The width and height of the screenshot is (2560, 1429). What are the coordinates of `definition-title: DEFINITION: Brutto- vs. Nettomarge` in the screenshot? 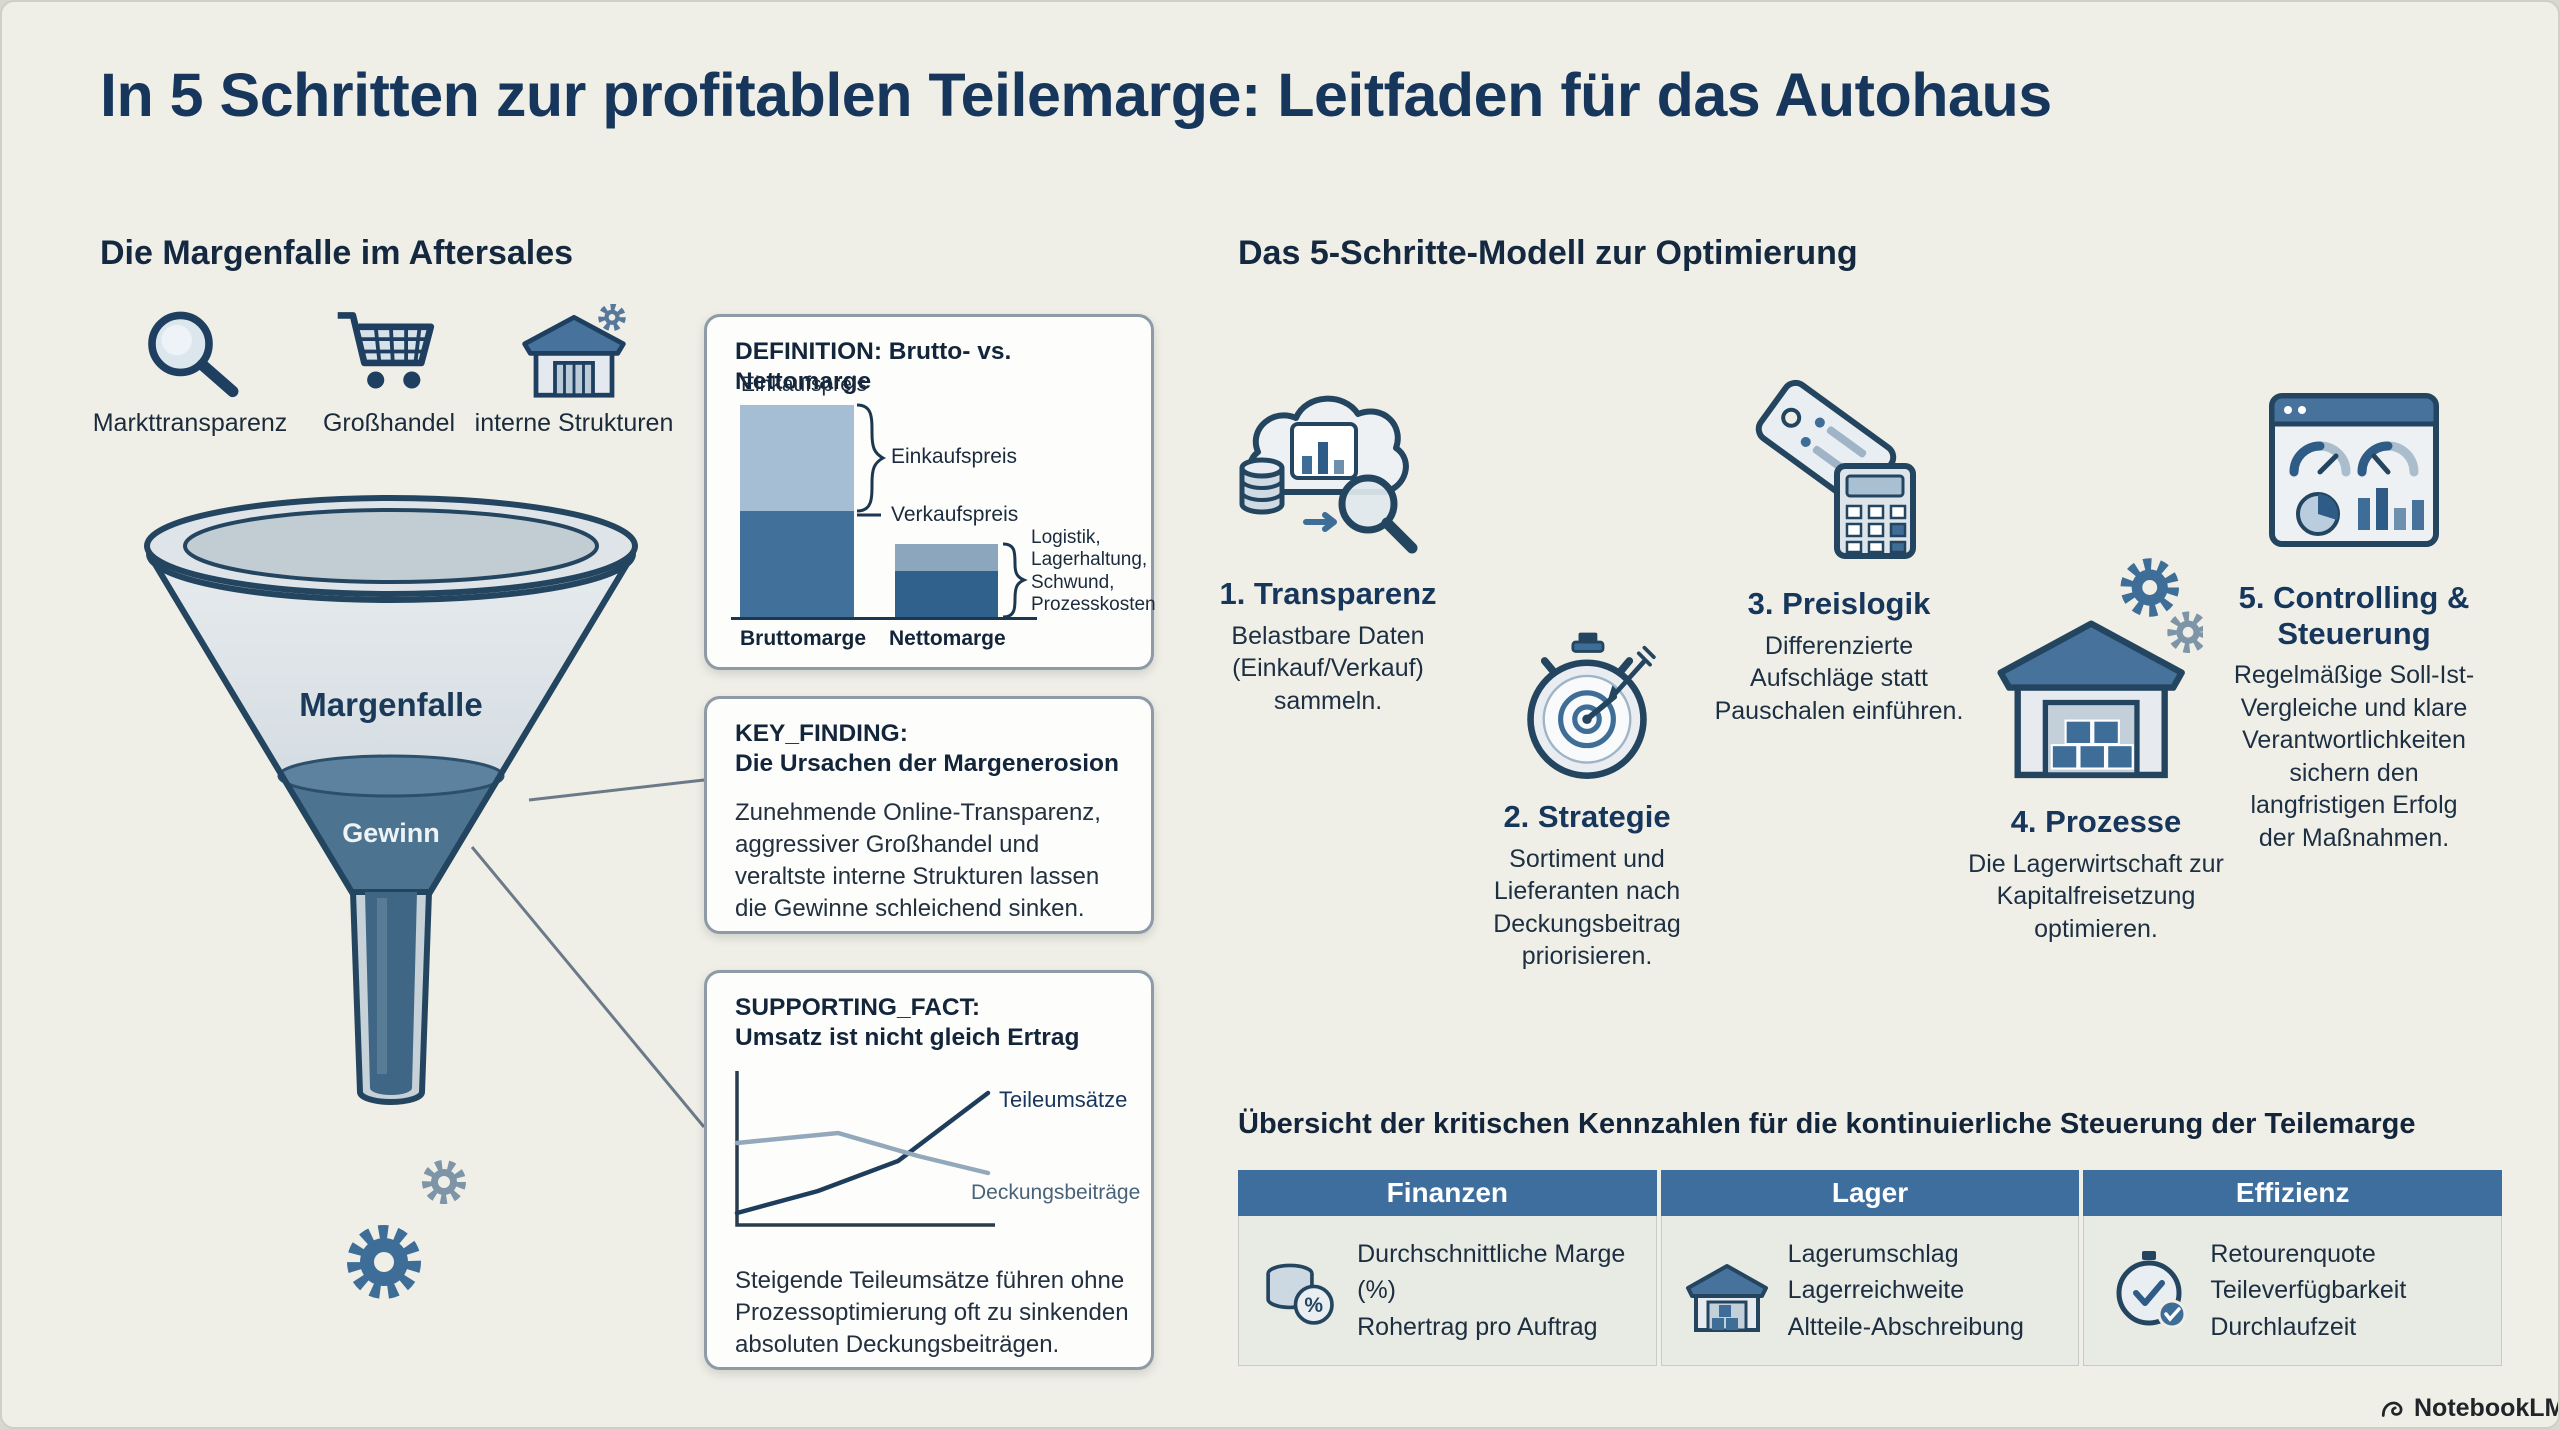 It's located at (873, 366).